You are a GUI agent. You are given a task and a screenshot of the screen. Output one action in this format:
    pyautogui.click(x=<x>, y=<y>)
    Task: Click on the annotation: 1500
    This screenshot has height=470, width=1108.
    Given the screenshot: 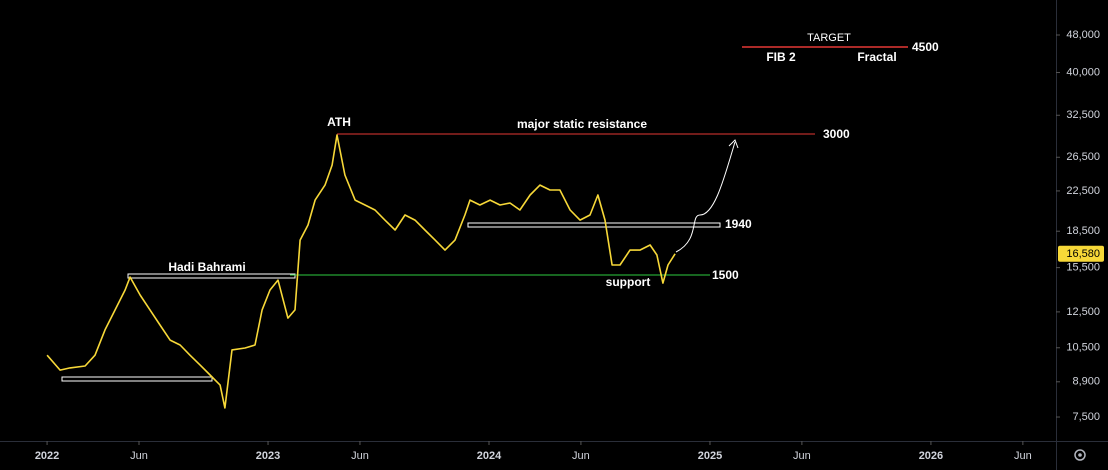 What is the action you would take?
    pyautogui.click(x=725, y=275)
    